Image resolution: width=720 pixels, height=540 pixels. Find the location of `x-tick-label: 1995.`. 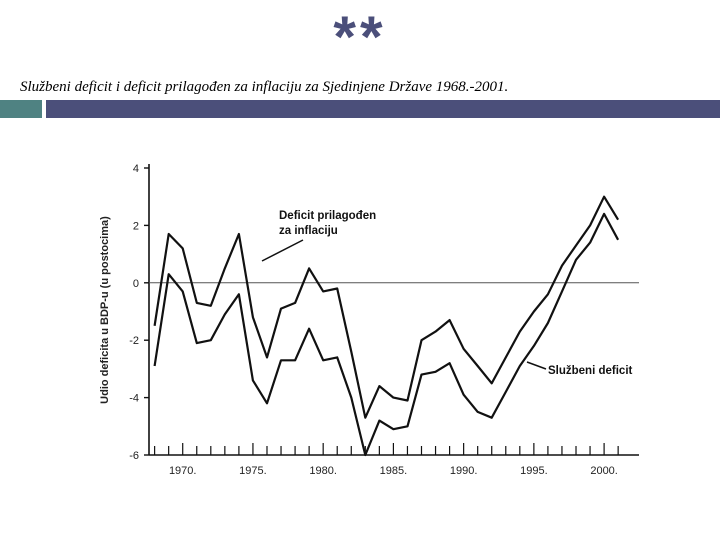

x-tick-label: 1995. is located at coordinates (534, 471).